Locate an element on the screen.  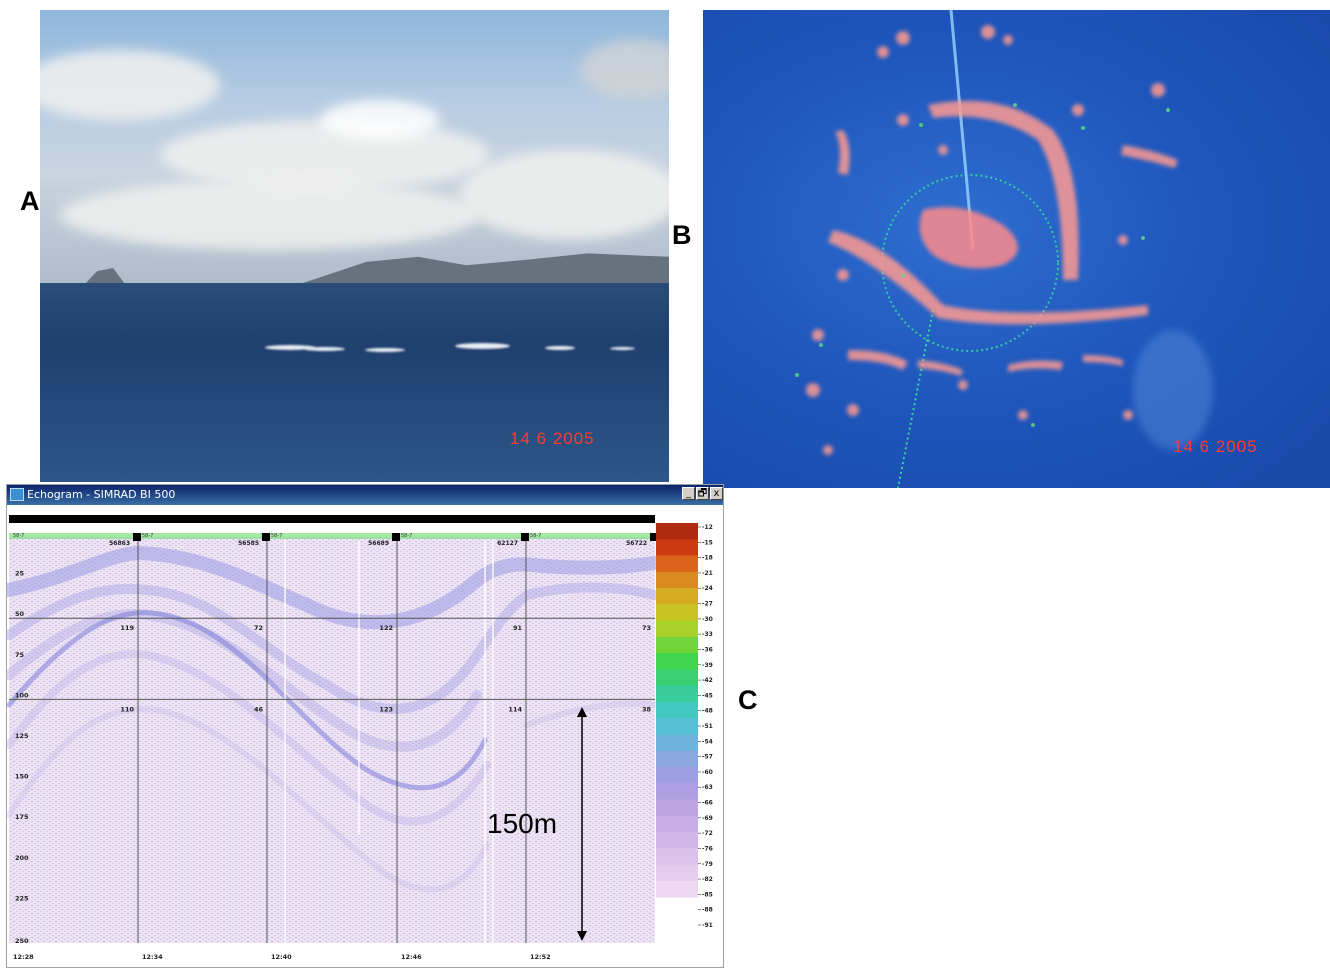
ping-number: 62127 is located at coordinates (507, 543).